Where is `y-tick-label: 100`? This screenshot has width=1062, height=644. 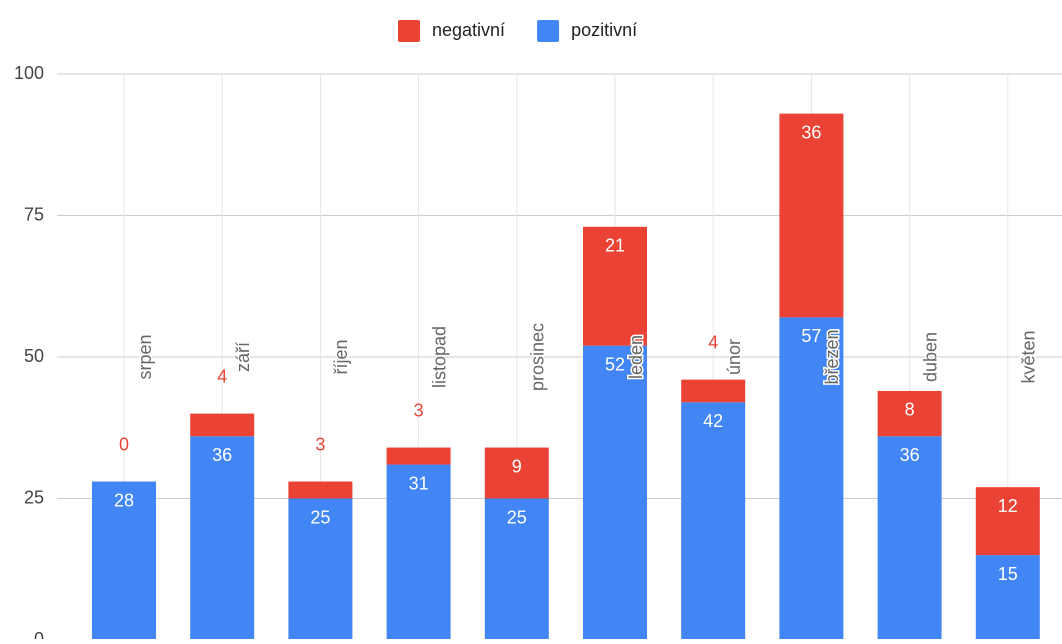 y-tick-label: 100 is located at coordinates (29, 73).